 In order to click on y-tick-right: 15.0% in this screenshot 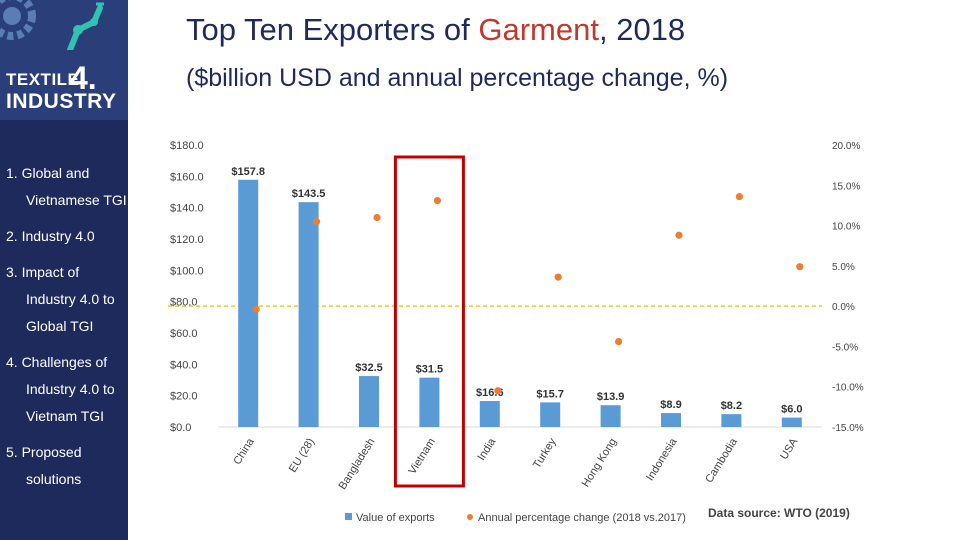, I will do `click(846, 186)`.